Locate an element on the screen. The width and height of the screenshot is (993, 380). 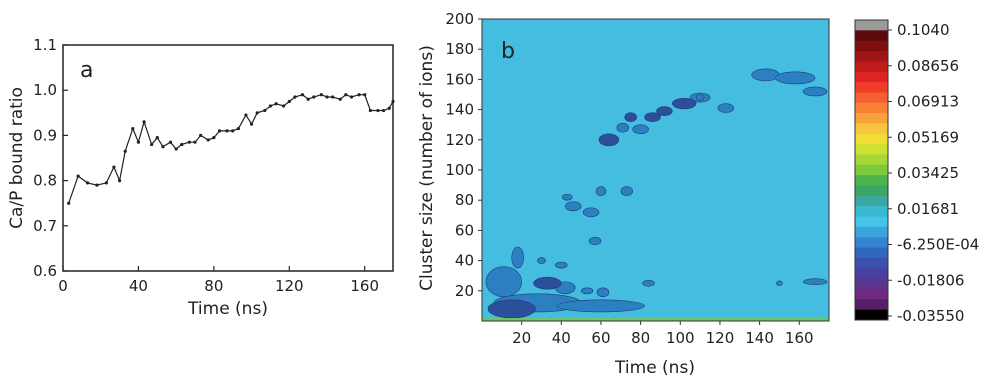
panel-b-x-tick-label: 160 is located at coordinates (799, 338).